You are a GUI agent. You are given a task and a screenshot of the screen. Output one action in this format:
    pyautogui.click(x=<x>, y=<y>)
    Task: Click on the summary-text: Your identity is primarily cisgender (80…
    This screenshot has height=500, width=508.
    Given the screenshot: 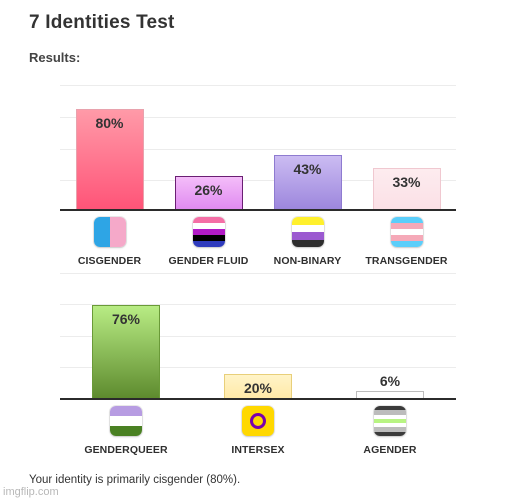 What is the action you would take?
    pyautogui.click(x=135, y=480)
    